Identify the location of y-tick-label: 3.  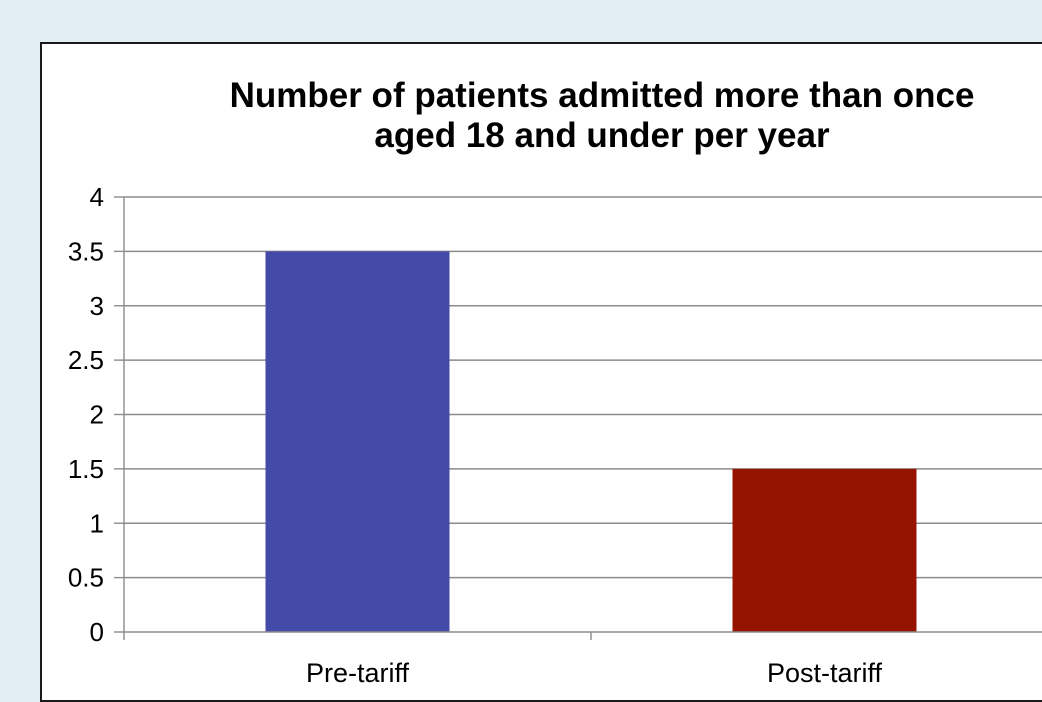
(97, 306).